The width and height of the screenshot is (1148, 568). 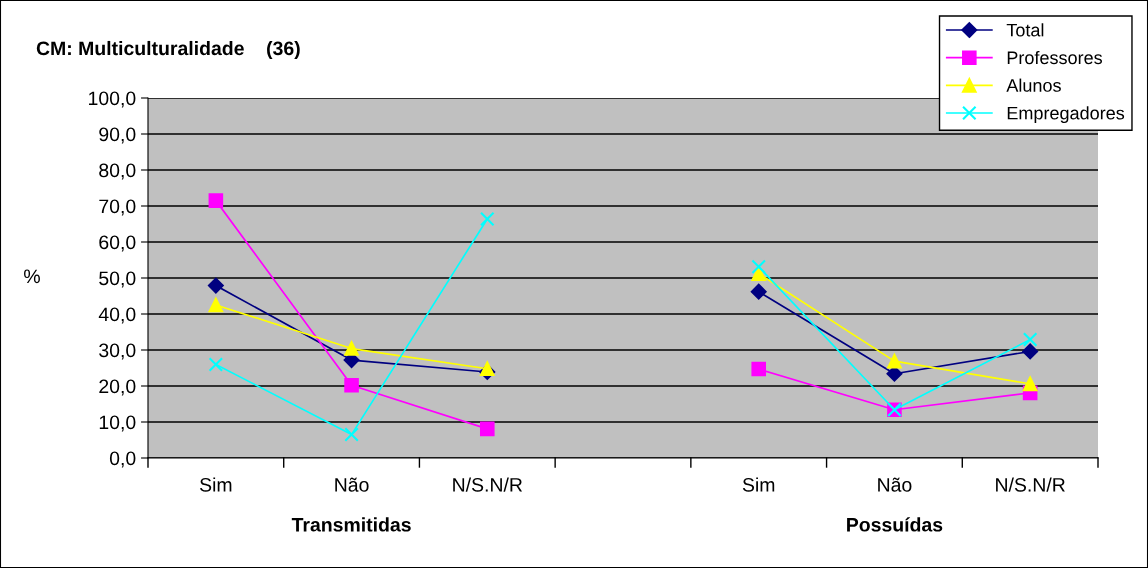 I want to click on y-tick-label: 0,0, so click(x=122, y=459).